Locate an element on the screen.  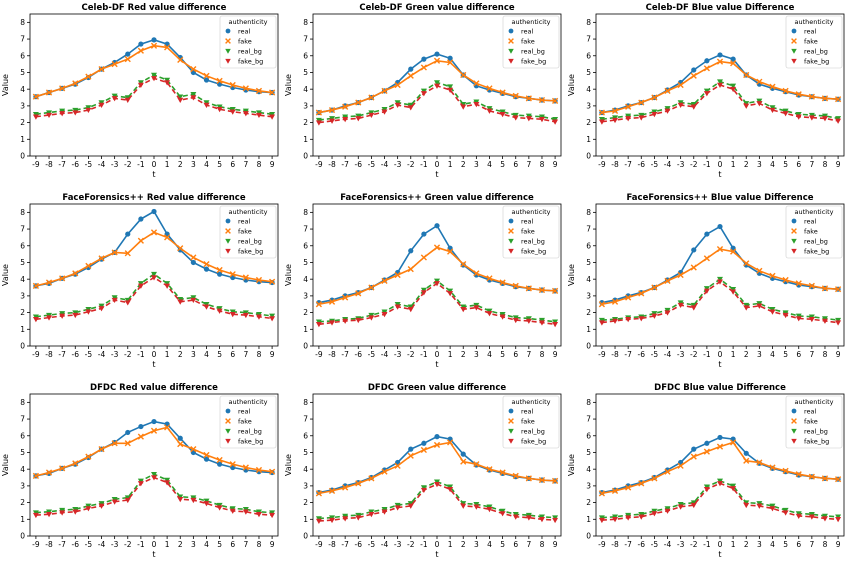
x-tick-label: -2 is located at coordinates (128, 354).